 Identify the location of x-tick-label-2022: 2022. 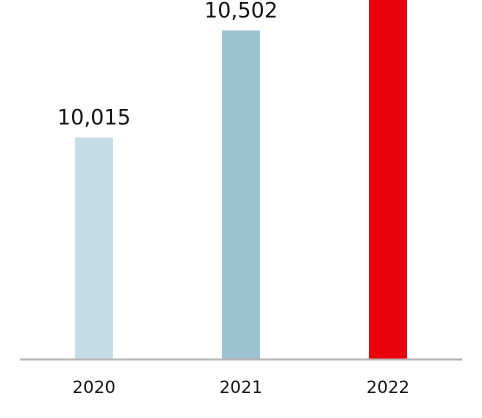
(387, 388).